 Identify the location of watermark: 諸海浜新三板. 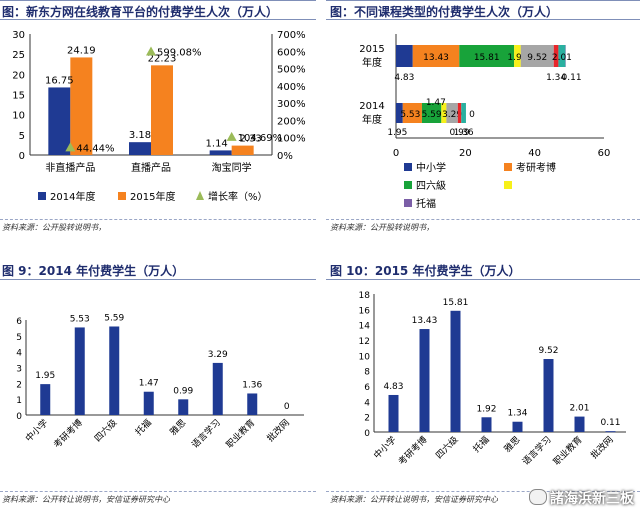
(581, 498).